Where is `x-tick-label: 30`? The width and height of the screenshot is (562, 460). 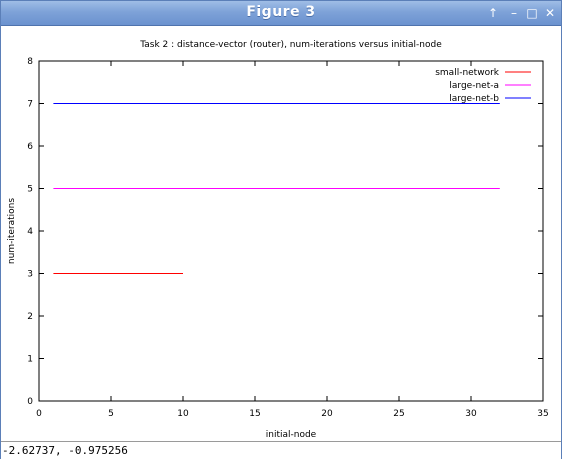 x-tick-label: 30 is located at coordinates (471, 414).